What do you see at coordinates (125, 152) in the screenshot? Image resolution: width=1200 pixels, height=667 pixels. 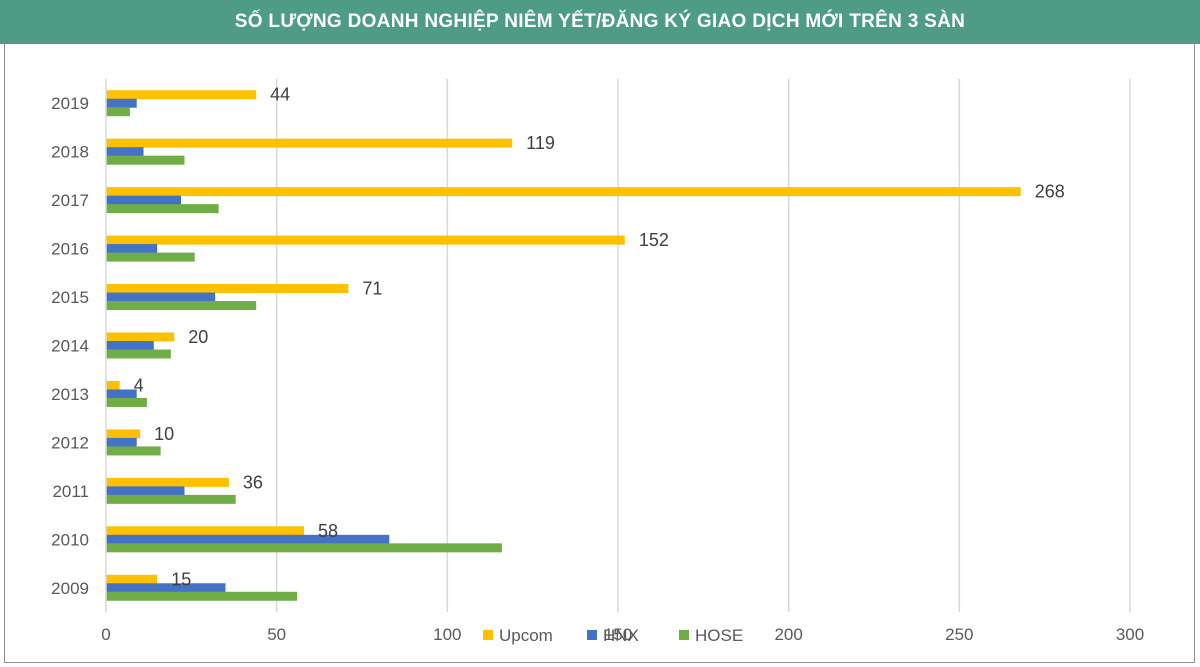 I see `bar-hnx-2018` at bounding box center [125, 152].